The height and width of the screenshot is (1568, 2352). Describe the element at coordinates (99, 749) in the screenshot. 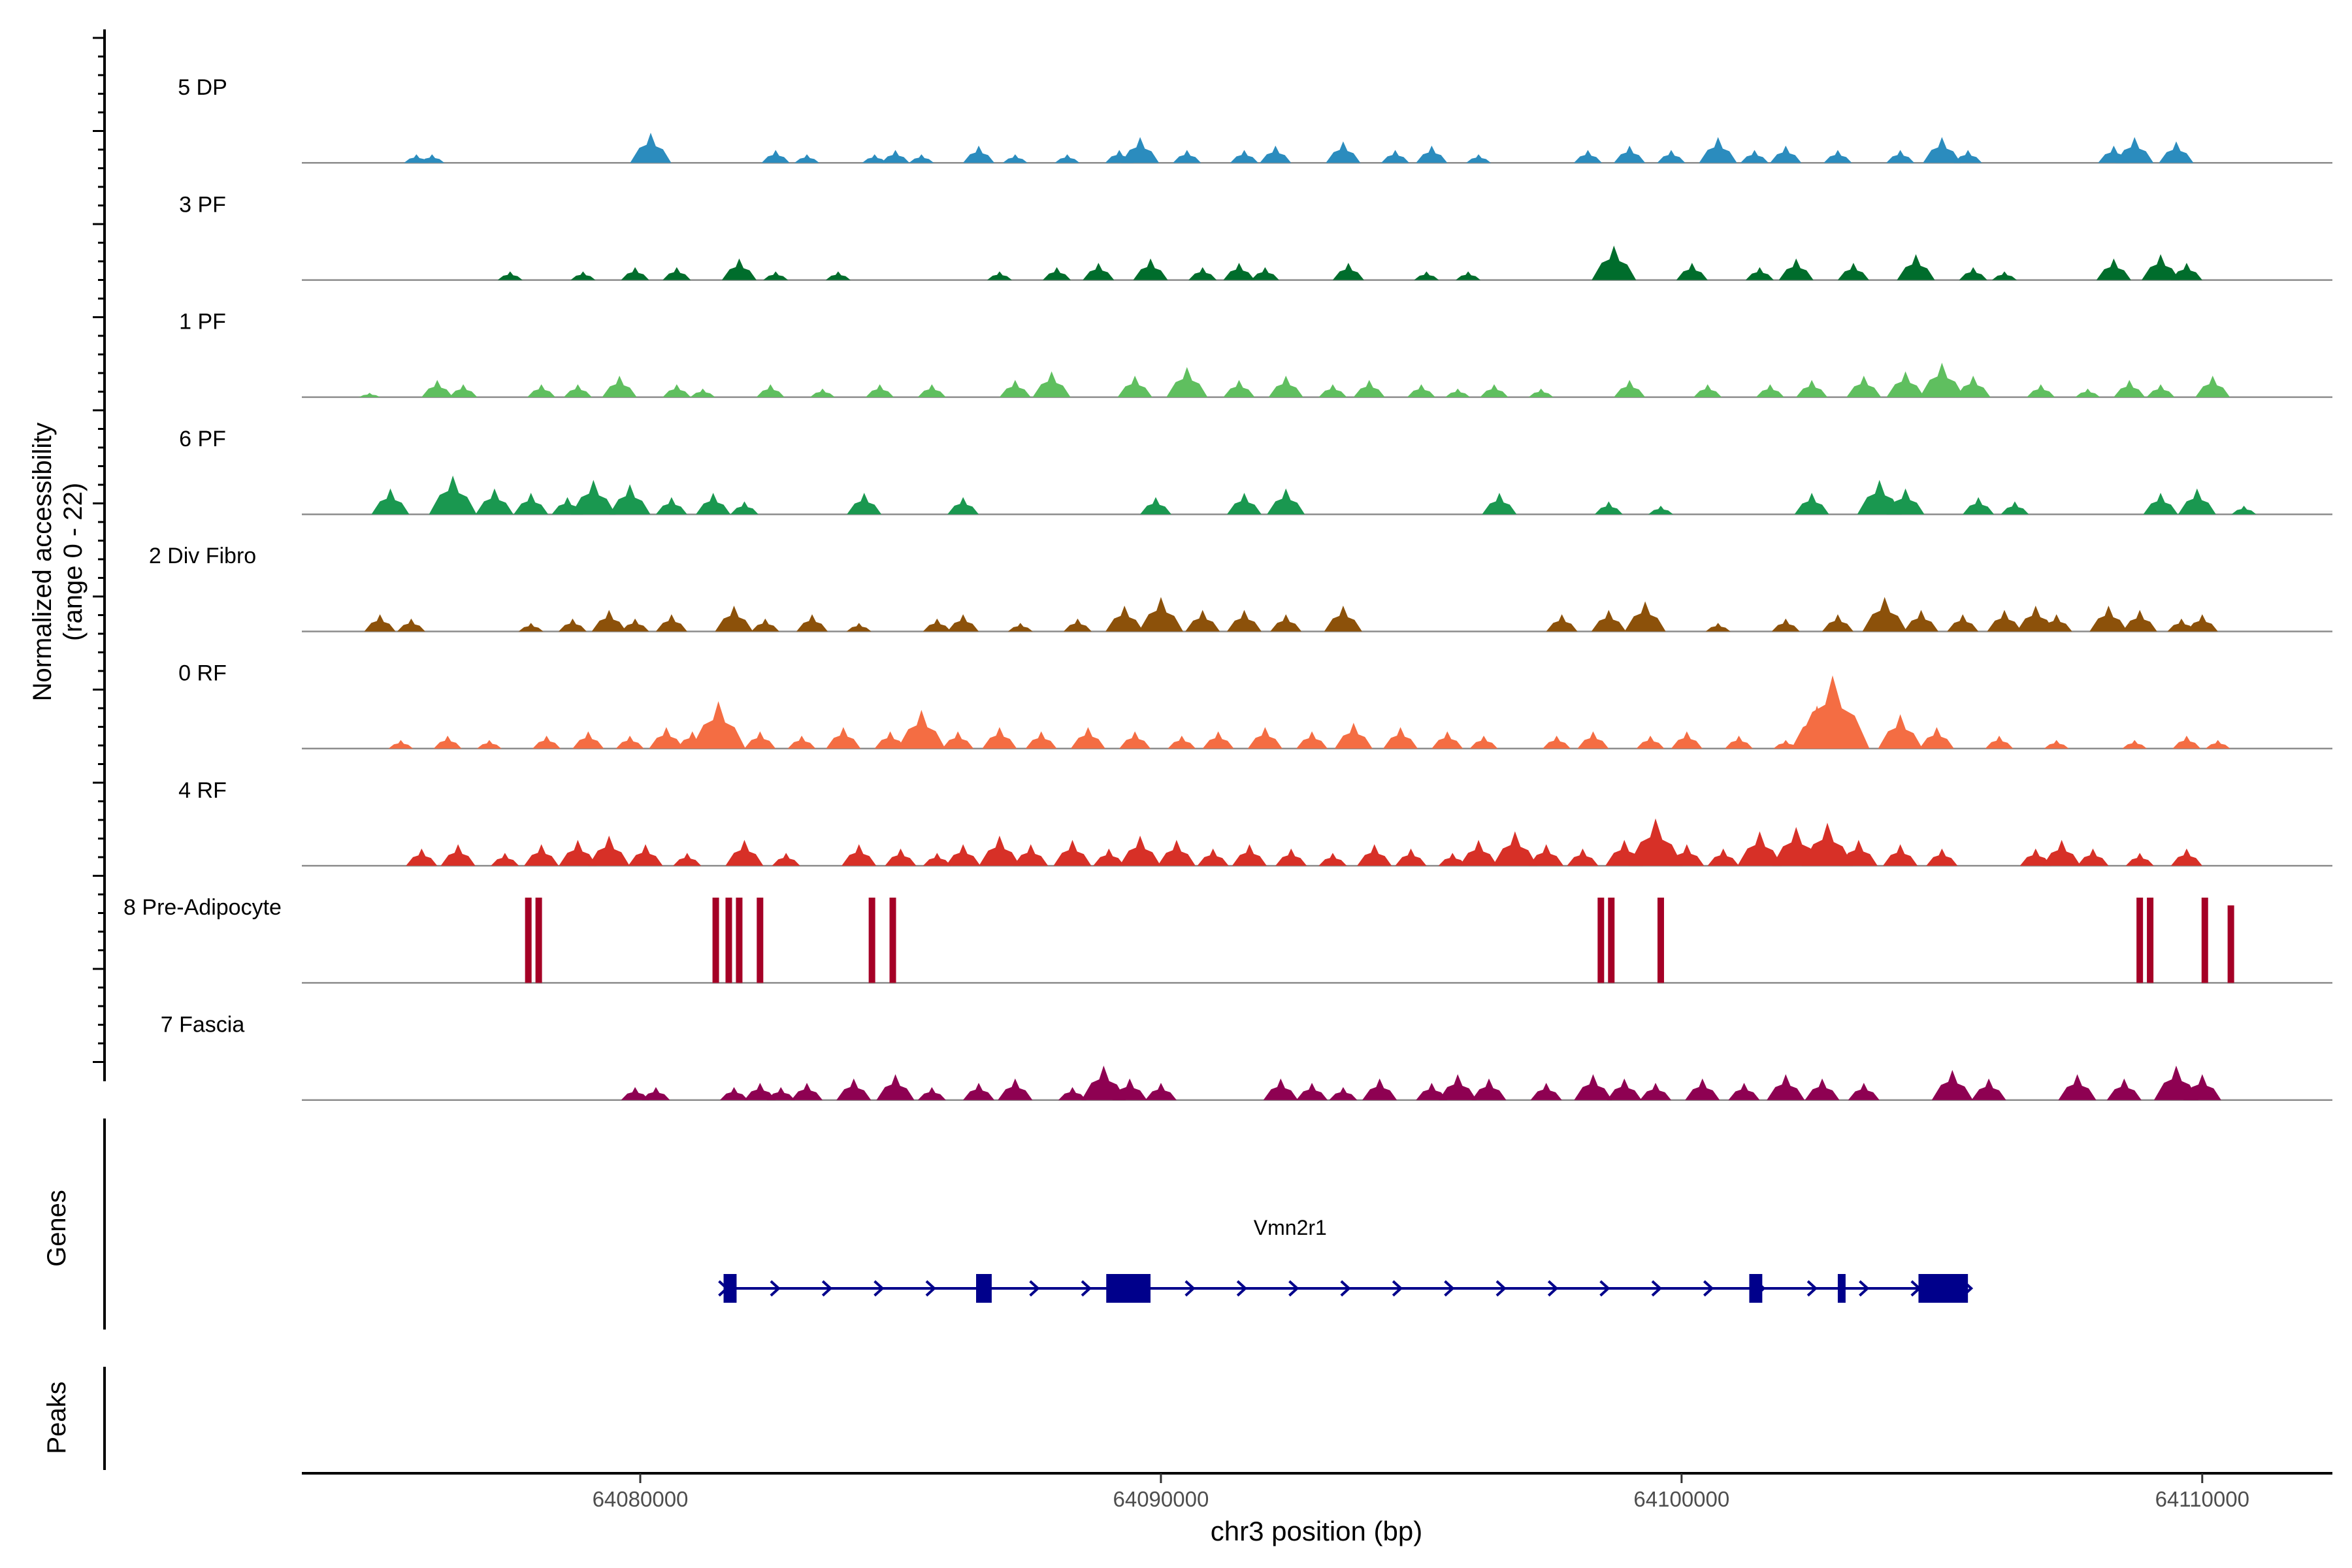

I see `left-axes` at that location.